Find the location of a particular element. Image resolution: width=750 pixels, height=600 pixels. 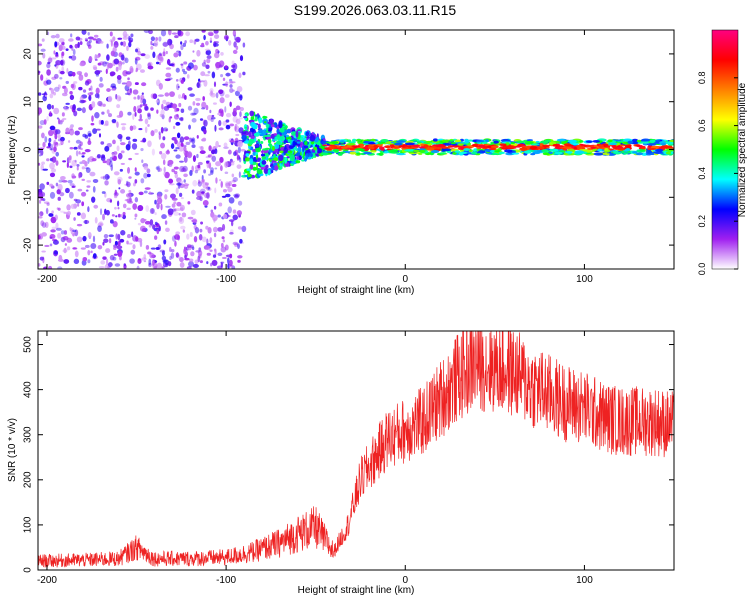

colorbar-label: Normalized spectral amplitude is located at coordinates (742, 149).